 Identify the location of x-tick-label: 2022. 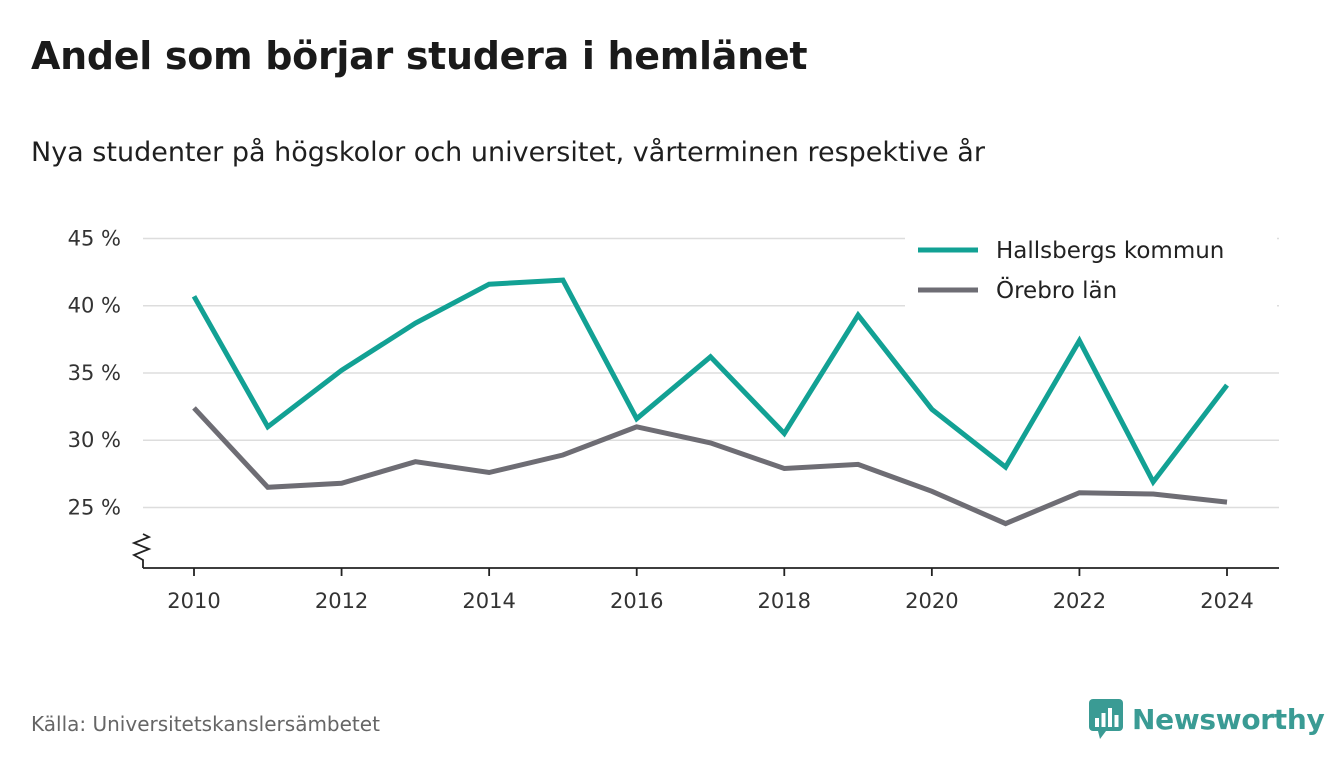
(1079, 601).